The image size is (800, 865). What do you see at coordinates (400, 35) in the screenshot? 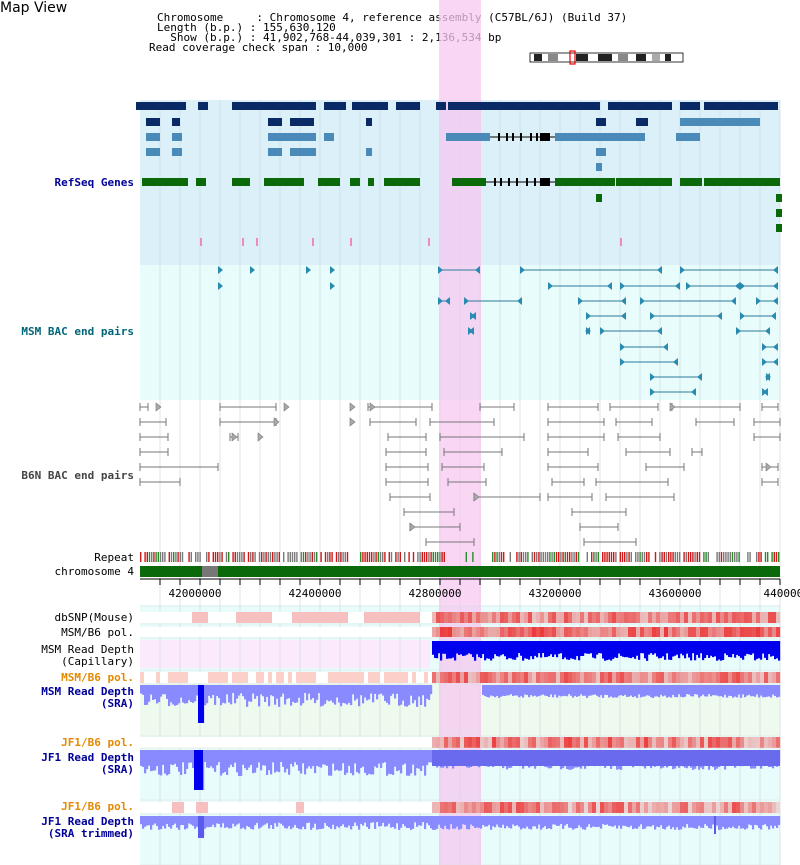
I see `chromosome-ideogram` at bounding box center [400, 35].